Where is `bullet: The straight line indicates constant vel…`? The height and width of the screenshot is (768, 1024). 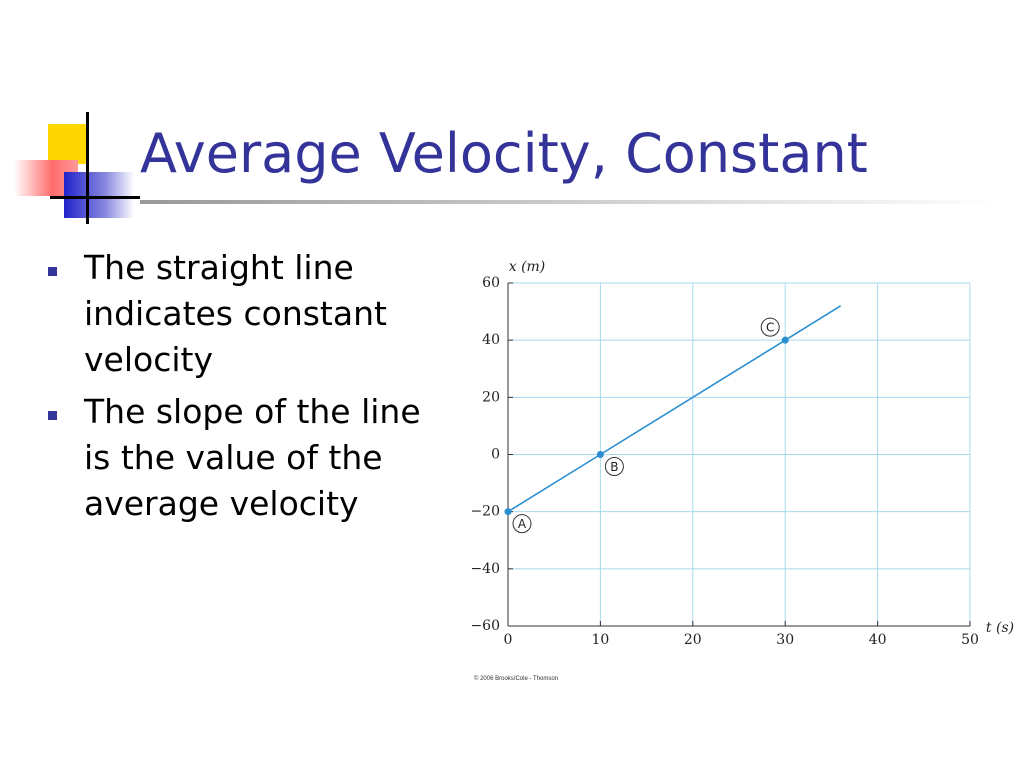
bullet: The straight line indicates constant vel… is located at coordinates (244, 314).